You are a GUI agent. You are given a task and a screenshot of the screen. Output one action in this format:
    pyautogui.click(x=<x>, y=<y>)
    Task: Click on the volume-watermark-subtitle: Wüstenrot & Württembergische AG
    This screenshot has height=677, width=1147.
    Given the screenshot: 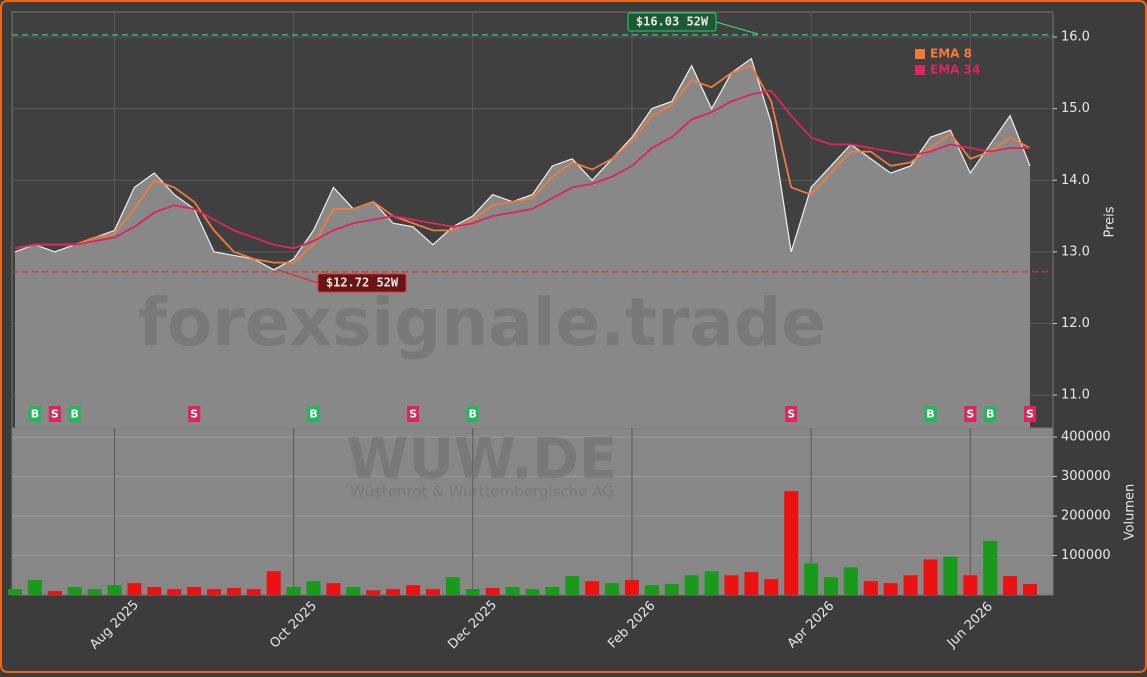 What is the action you would take?
    pyautogui.click(x=481, y=492)
    